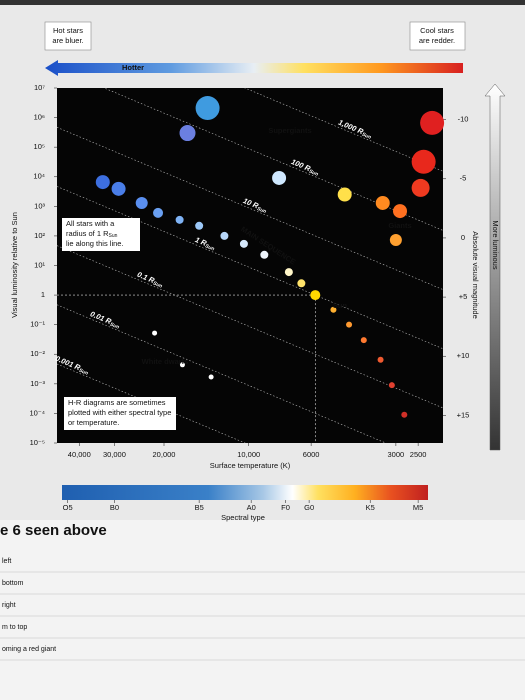  What do you see at coordinates (13, 583) in the screenshot?
I see `answer-option: bottom` at bounding box center [13, 583].